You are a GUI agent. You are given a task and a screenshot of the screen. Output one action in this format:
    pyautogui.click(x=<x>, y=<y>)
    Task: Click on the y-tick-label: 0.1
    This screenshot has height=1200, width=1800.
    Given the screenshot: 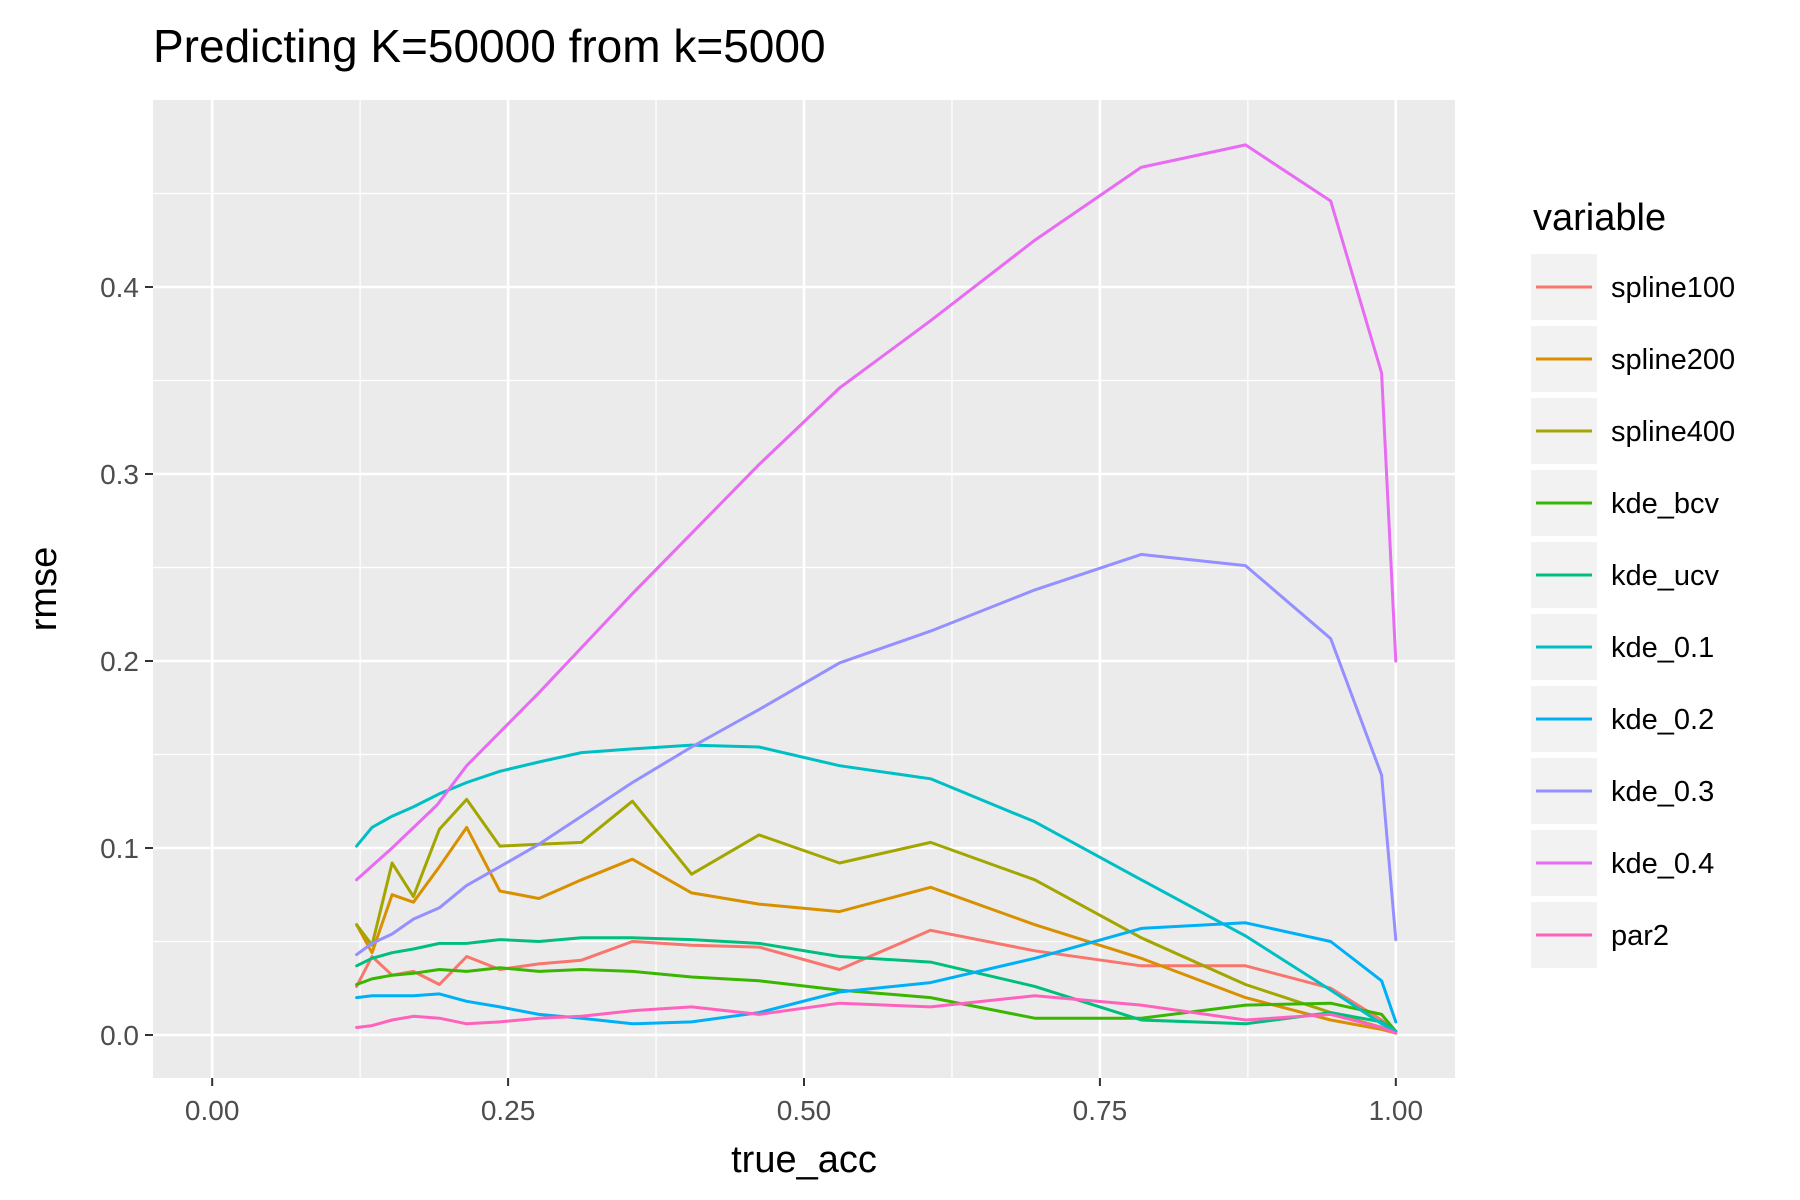 What is the action you would take?
    pyautogui.click(x=119, y=848)
    